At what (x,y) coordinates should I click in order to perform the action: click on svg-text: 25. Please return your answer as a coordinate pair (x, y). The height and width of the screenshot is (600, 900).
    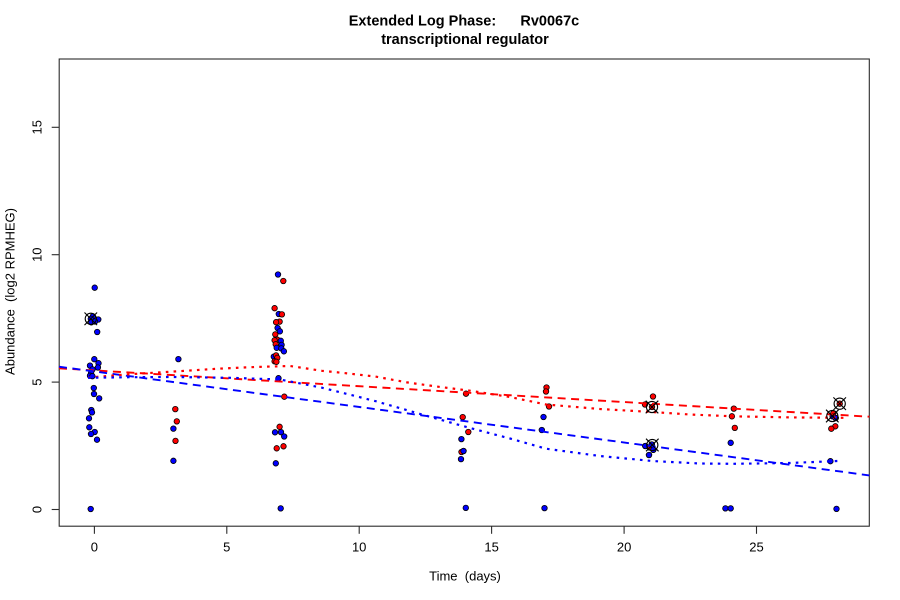
    Looking at the image, I should click on (756, 547).